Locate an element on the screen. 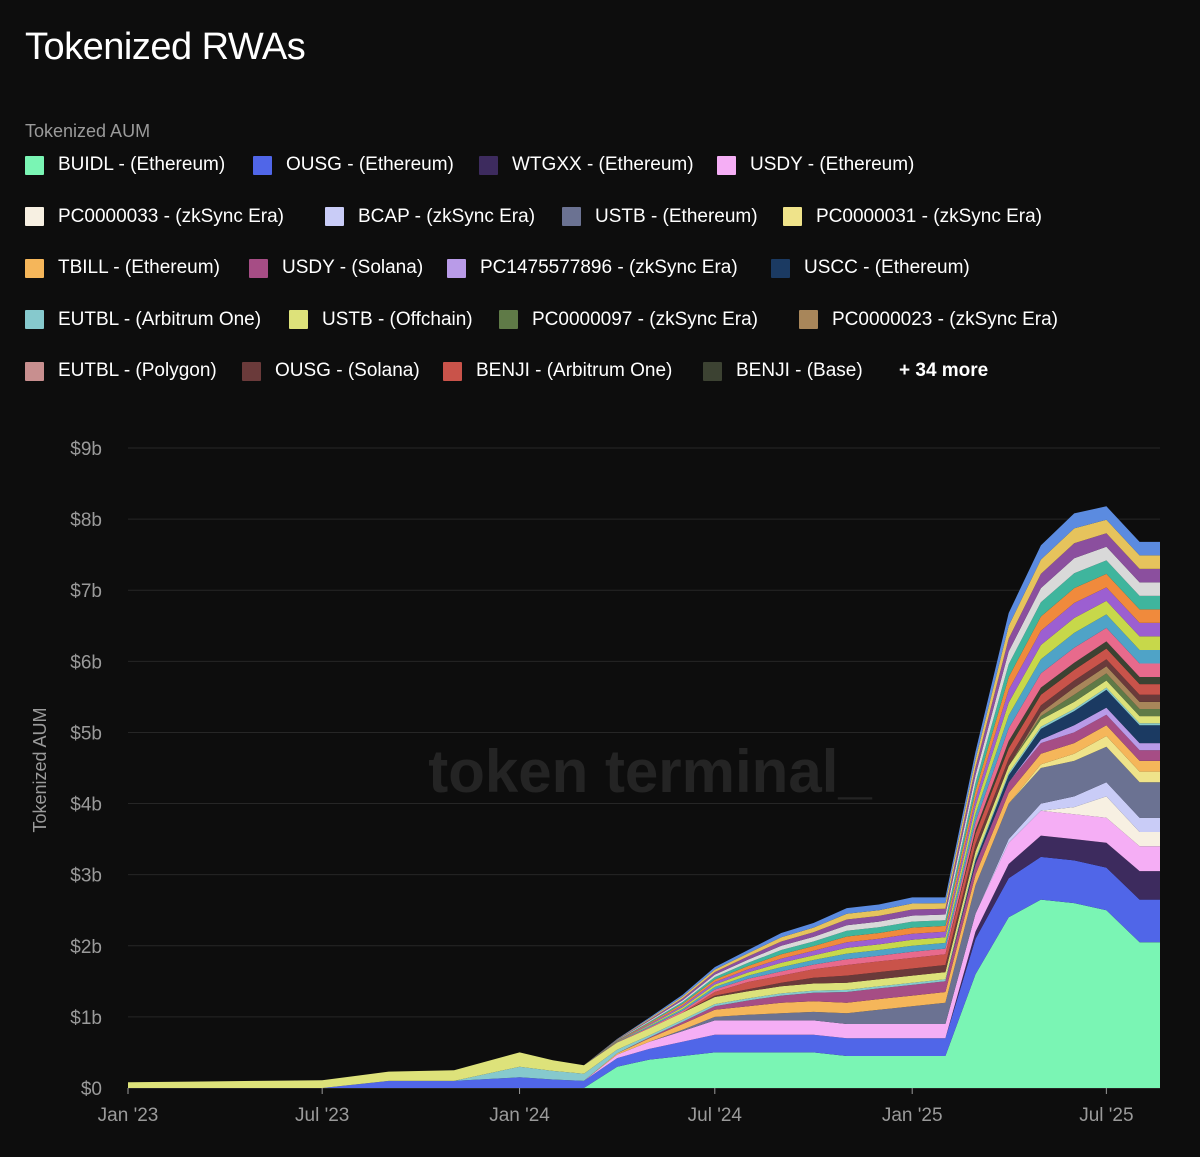 The width and height of the screenshot is (1200, 1157). x-tick-label: Jul '24 is located at coordinates (715, 1115).